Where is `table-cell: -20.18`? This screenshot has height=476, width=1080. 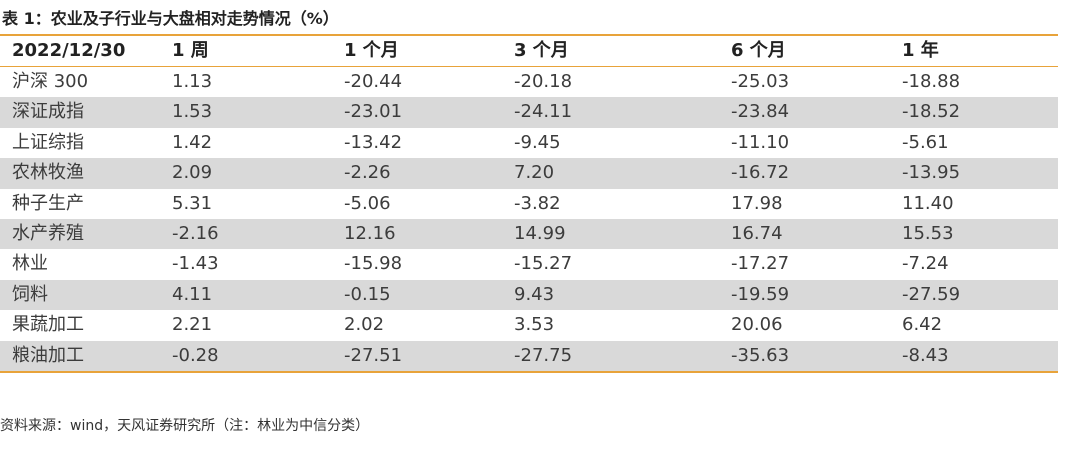 table-cell: -20.18 is located at coordinates (543, 81).